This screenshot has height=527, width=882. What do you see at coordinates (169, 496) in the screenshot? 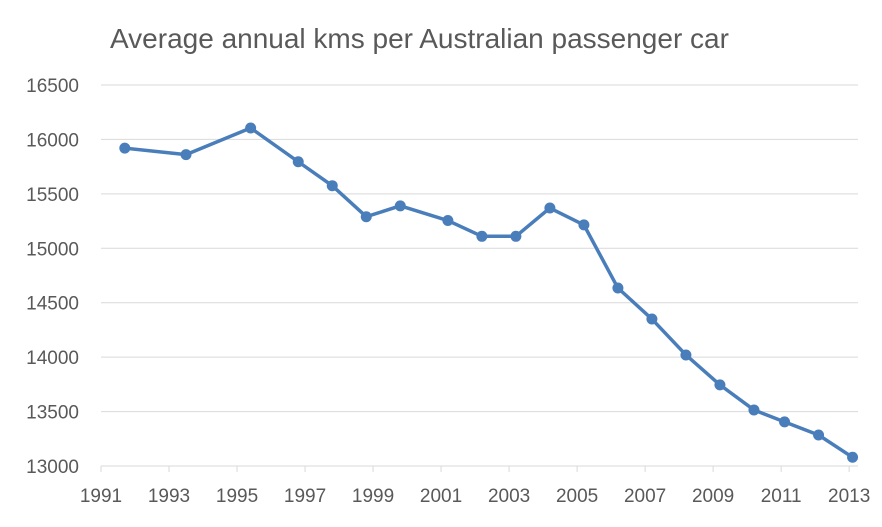
I see `x-tick-label: 1993` at bounding box center [169, 496].